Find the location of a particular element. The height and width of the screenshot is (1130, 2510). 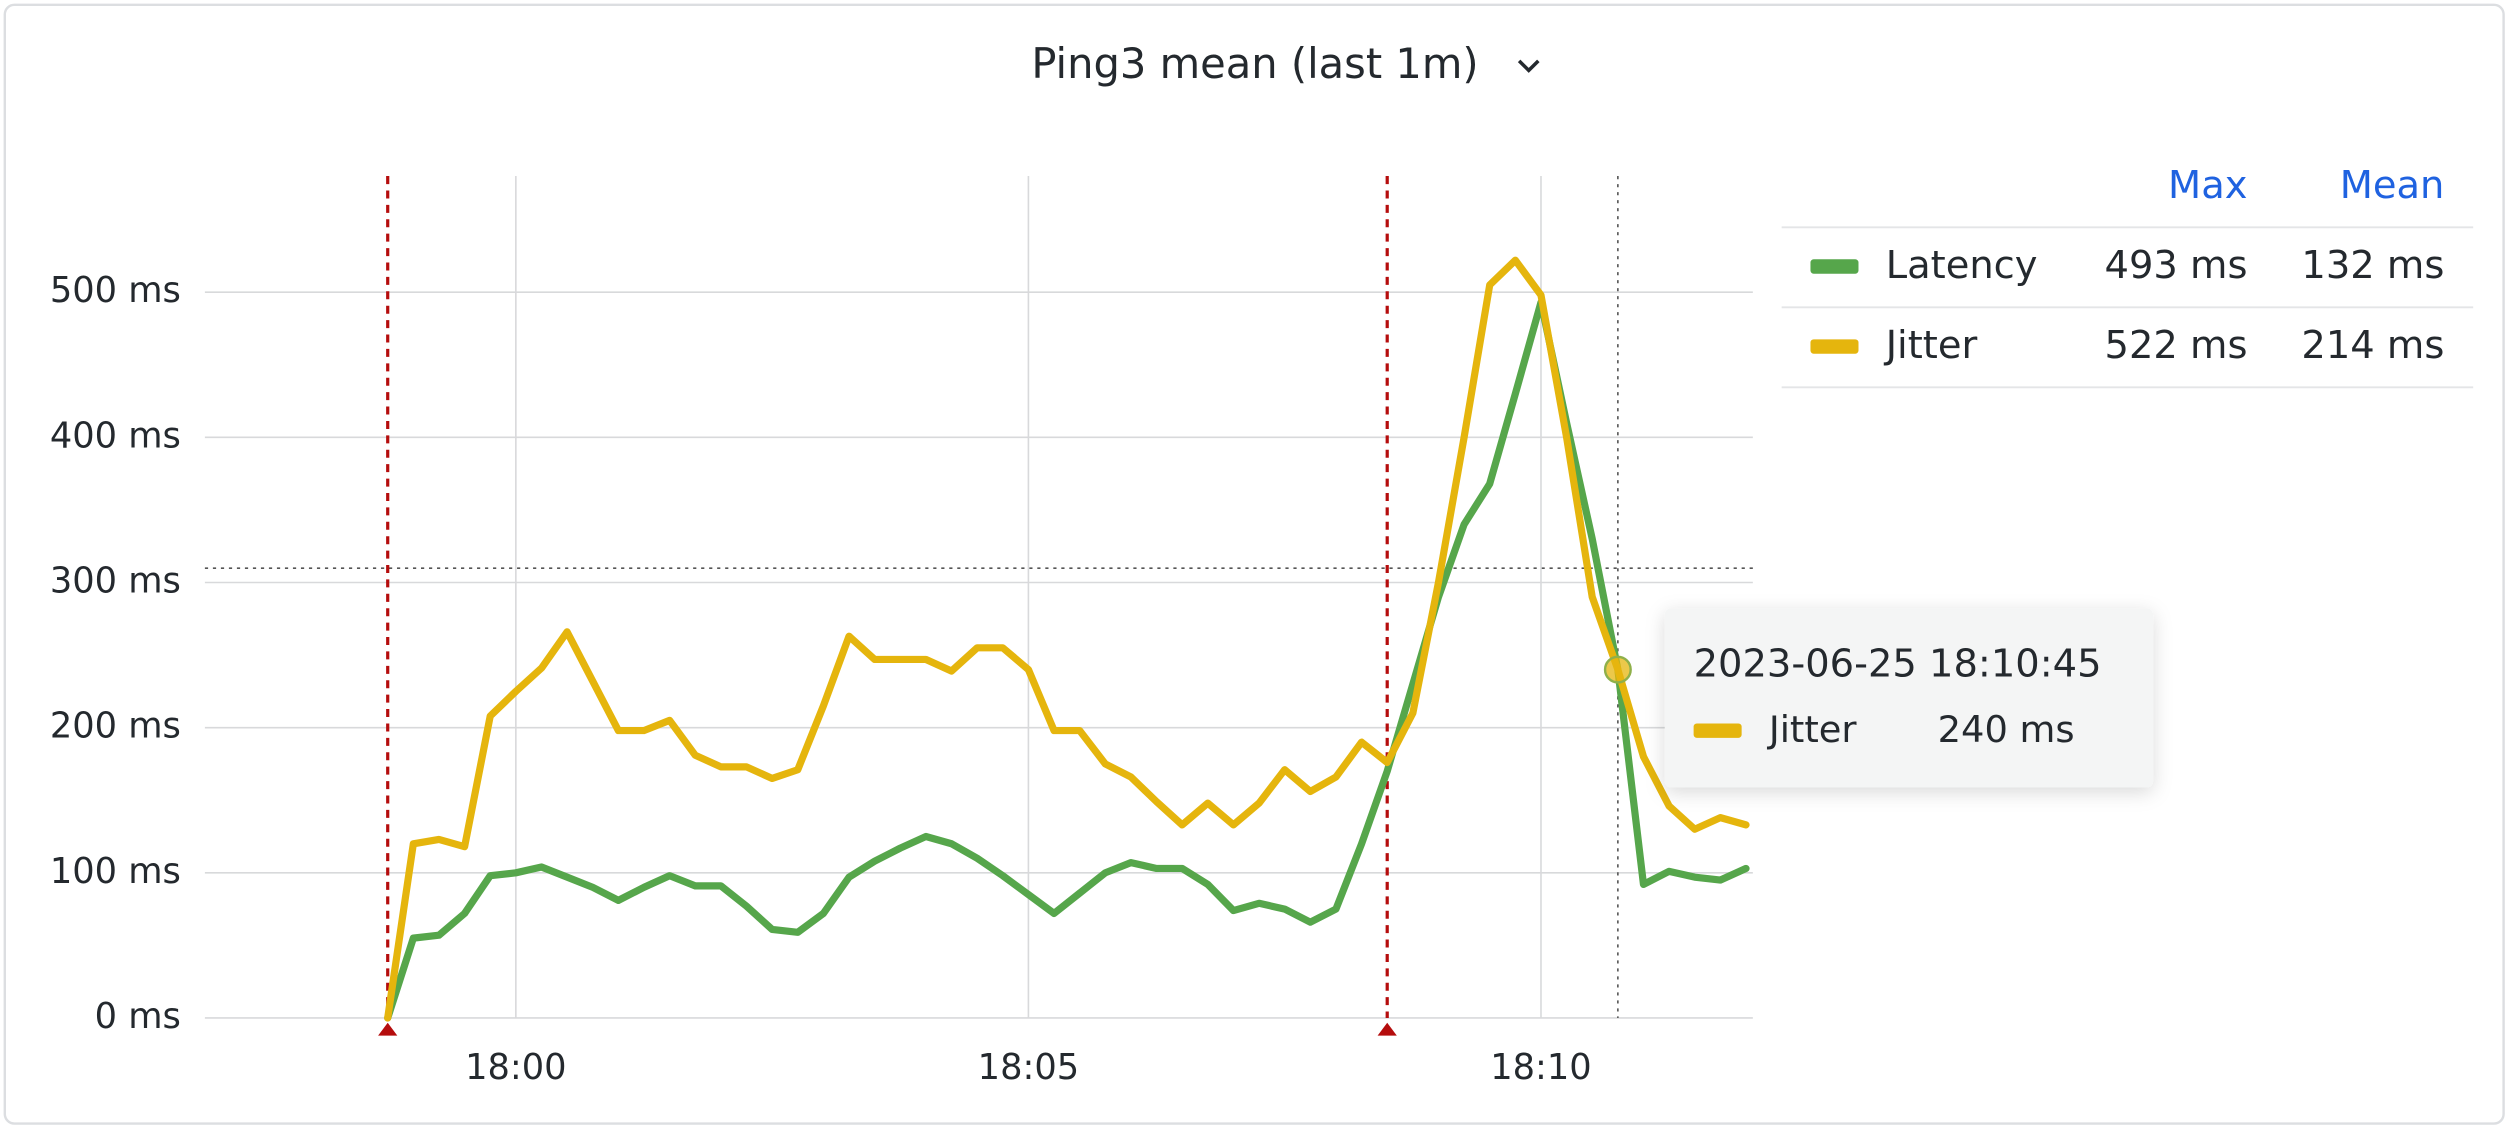

legend-stat: 522 ms is located at coordinates (2176, 345).